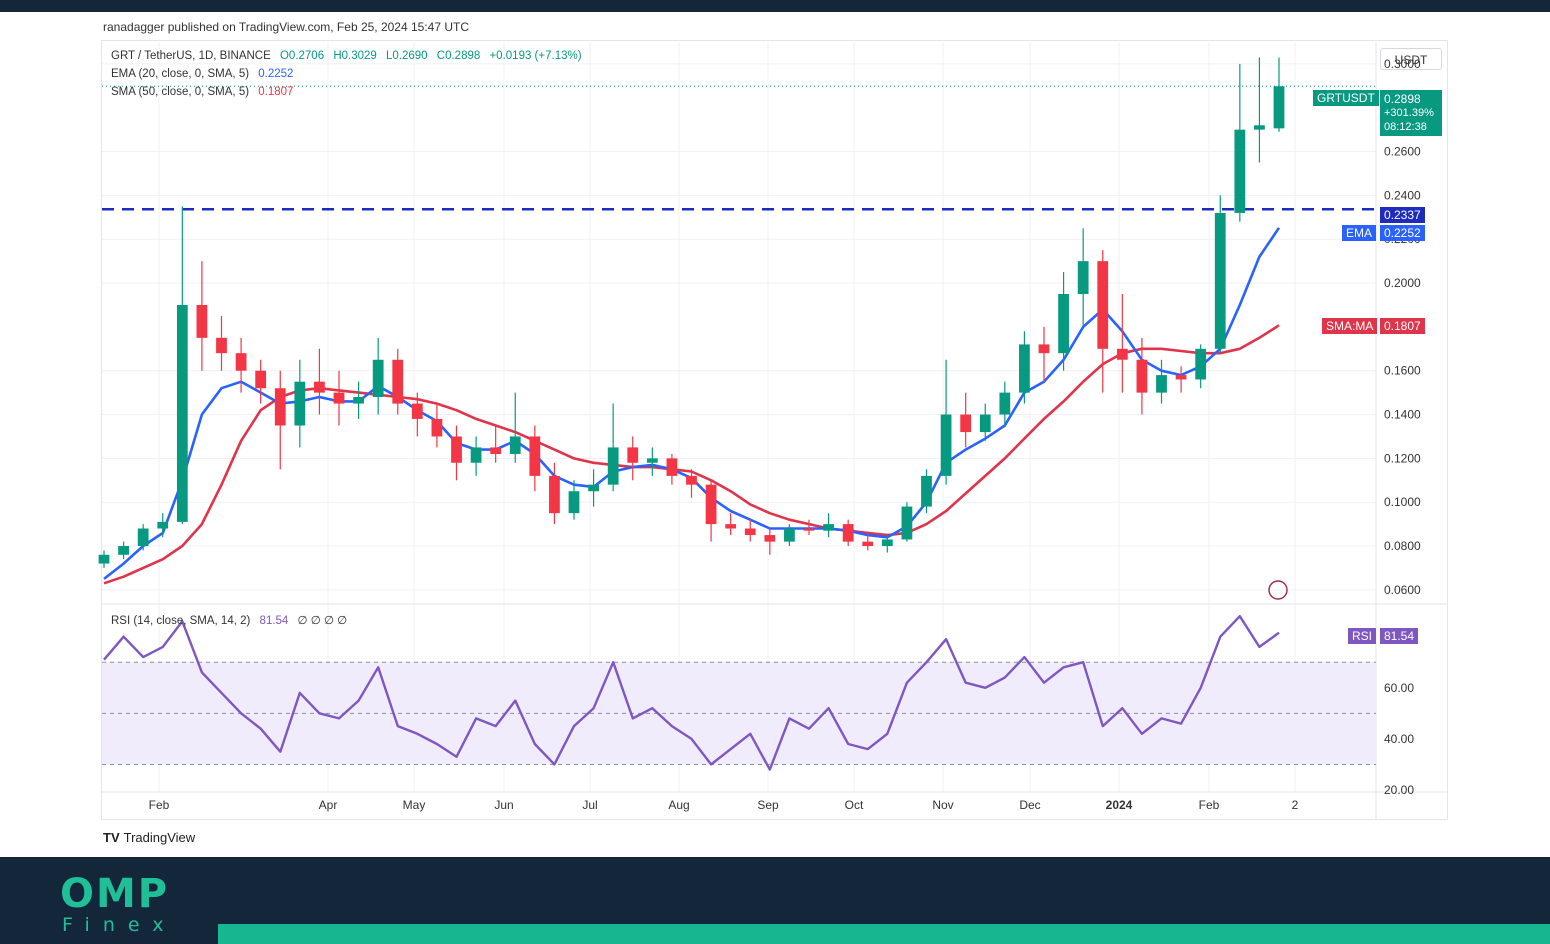 The width and height of the screenshot is (1550, 944). I want to click on ema-name-tag: EMA, so click(1359, 233).